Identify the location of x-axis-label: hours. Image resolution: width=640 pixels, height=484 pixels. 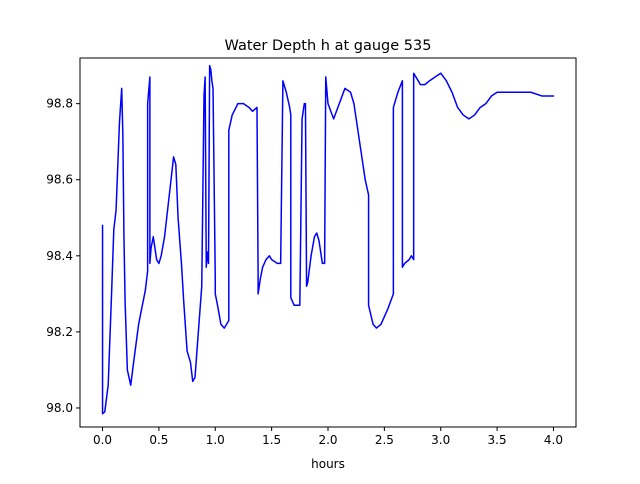
(328, 464).